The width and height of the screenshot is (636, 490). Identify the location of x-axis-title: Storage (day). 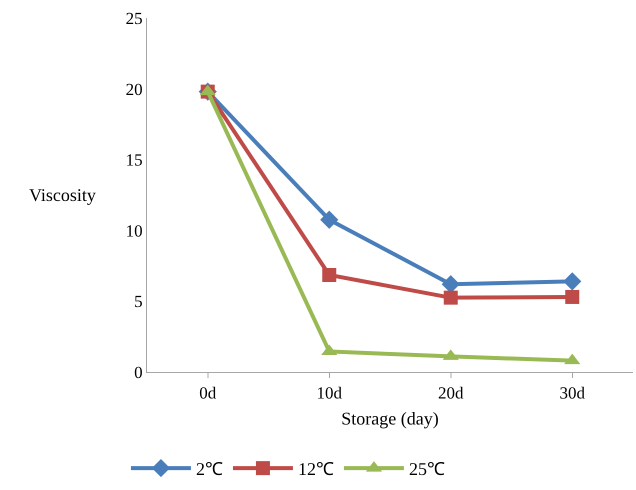
(390, 418).